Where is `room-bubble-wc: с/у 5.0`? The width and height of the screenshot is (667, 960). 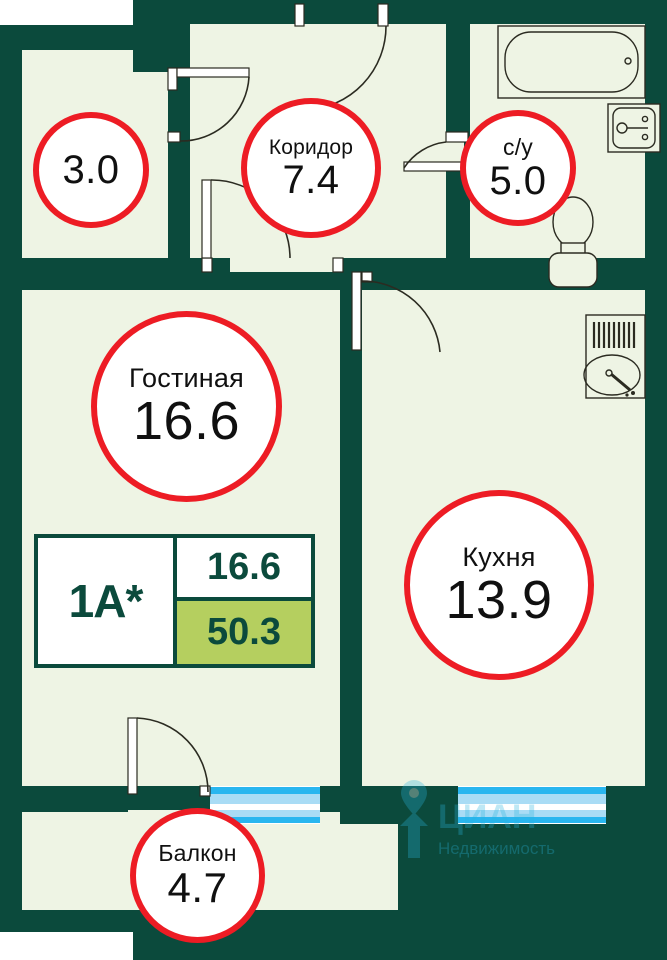 room-bubble-wc: с/у 5.0 is located at coordinates (518, 168).